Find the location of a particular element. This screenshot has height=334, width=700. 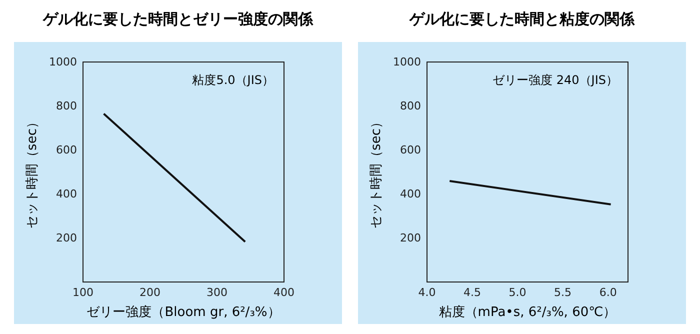

x-tick-label: 4.0 is located at coordinates (427, 292).